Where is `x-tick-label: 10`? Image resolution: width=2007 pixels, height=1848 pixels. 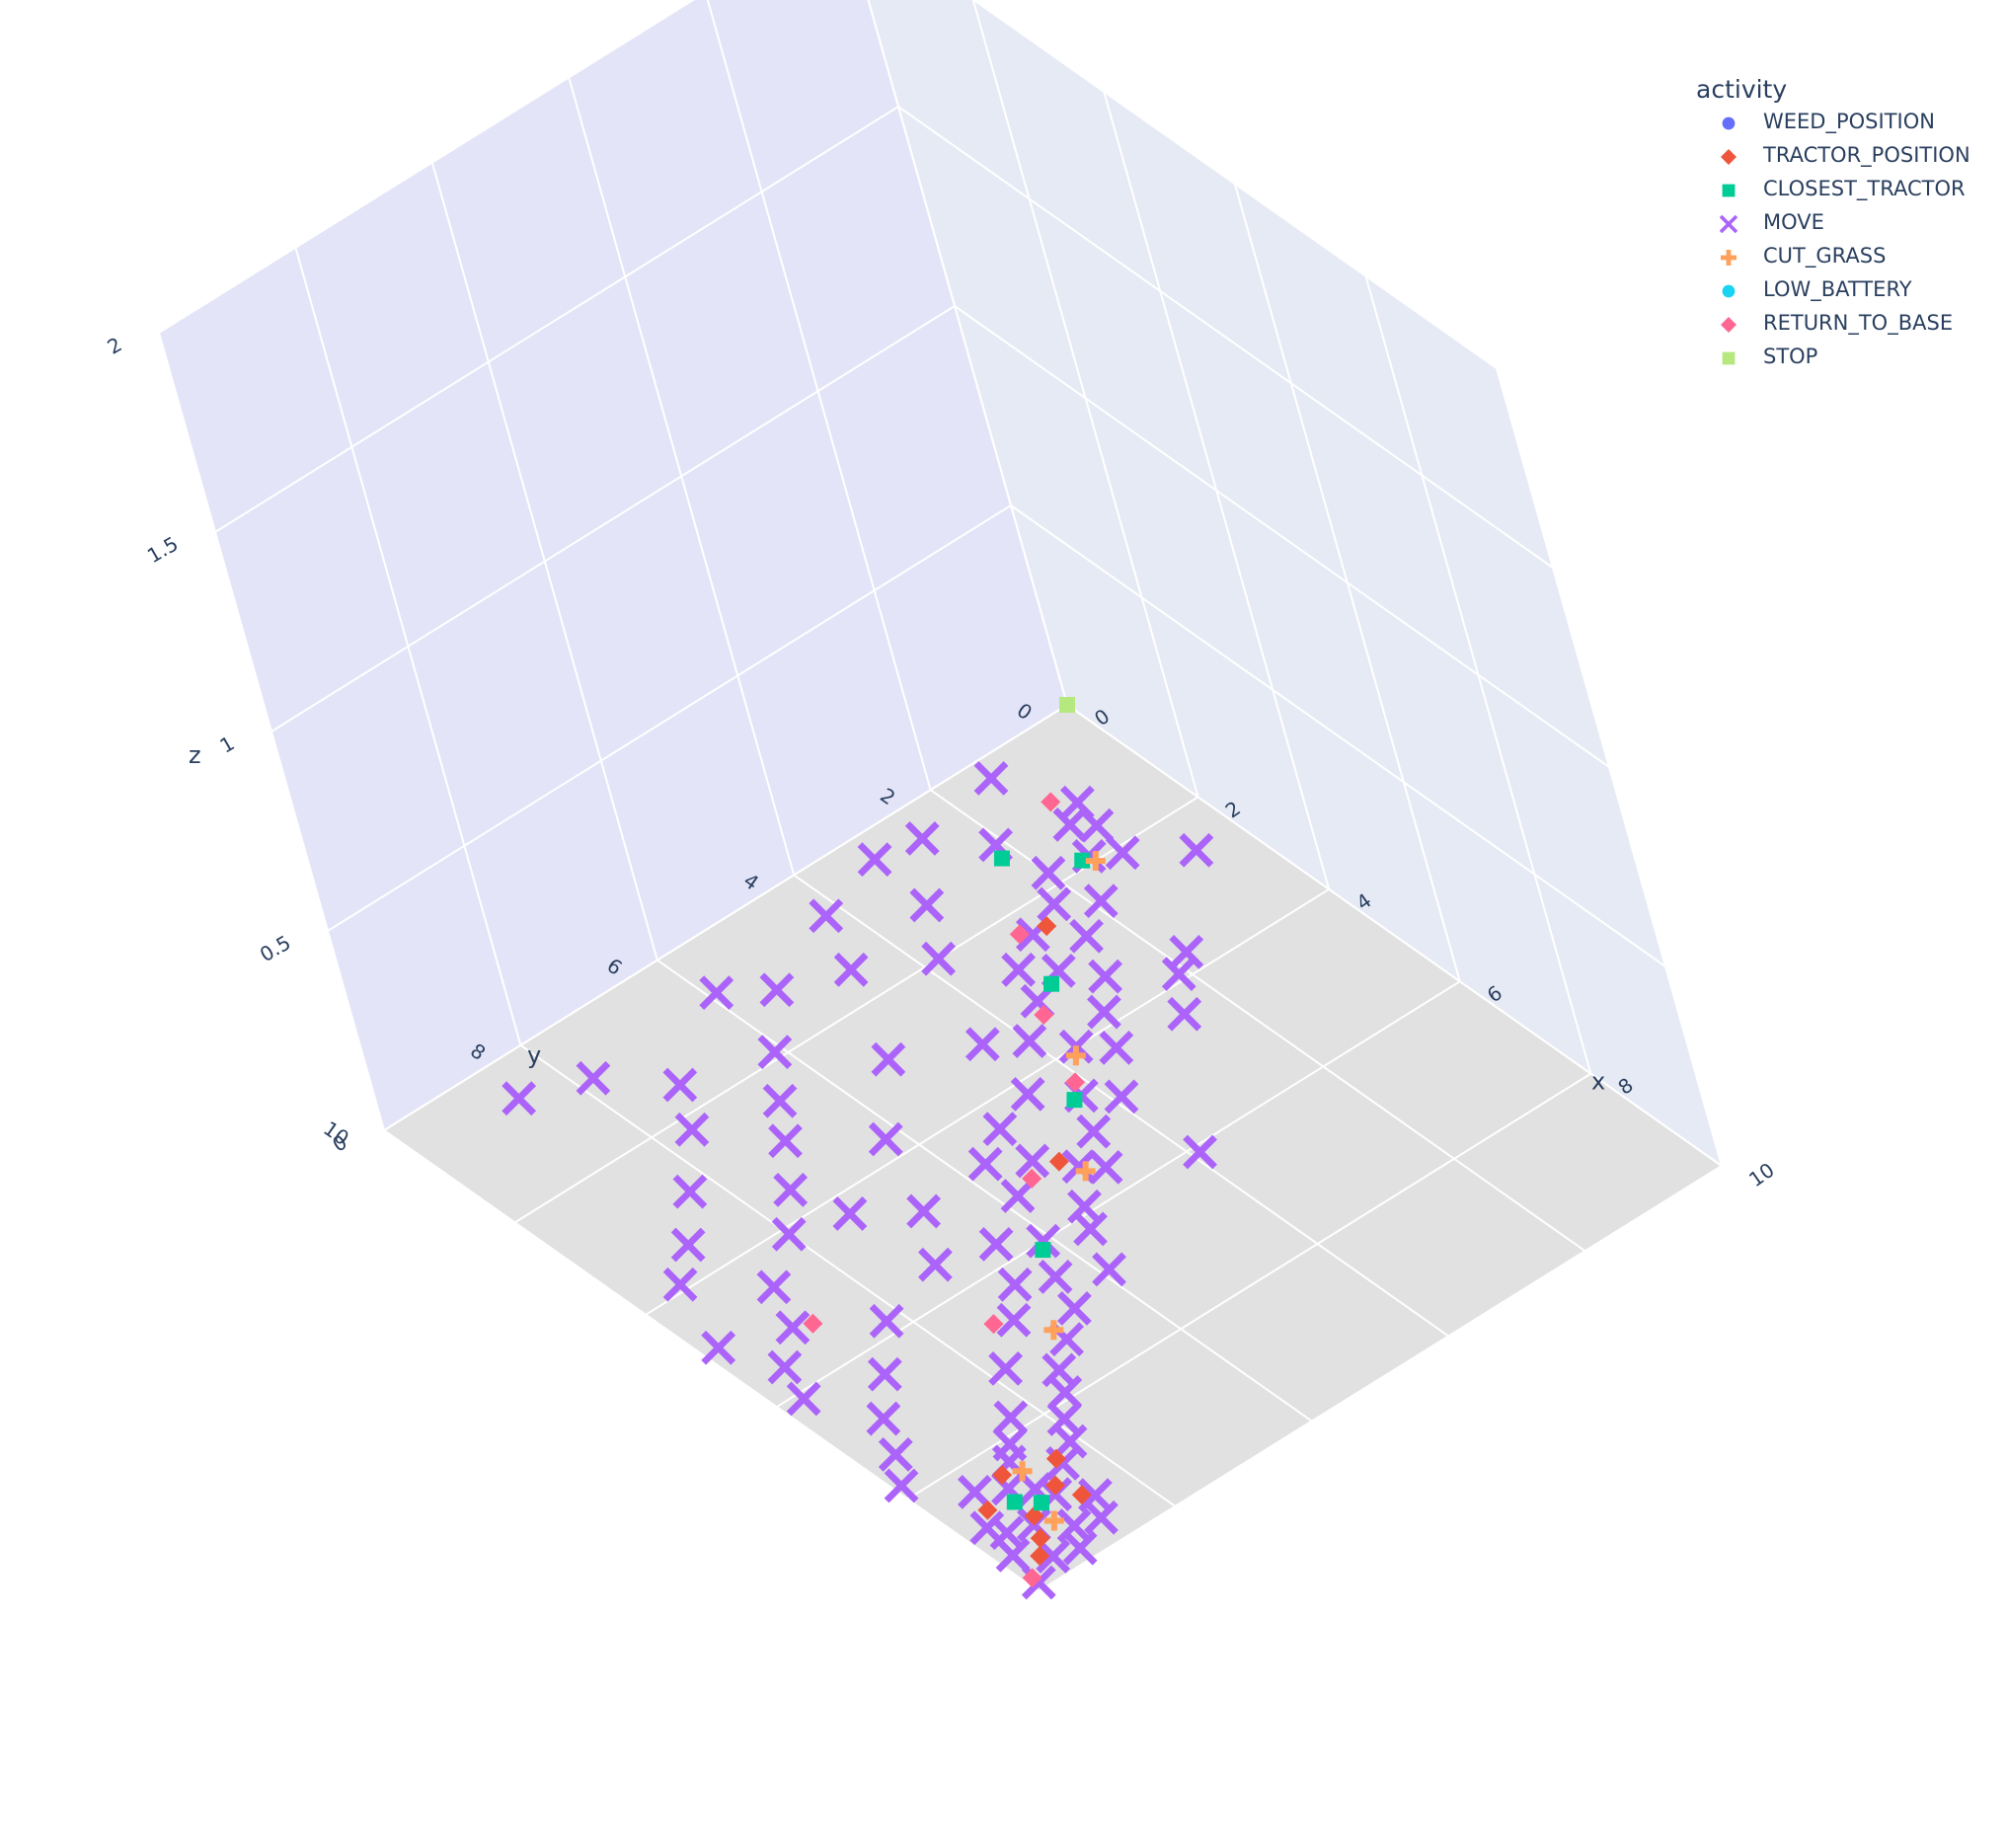
x-tick-label: 10 is located at coordinates (1762, 1175).